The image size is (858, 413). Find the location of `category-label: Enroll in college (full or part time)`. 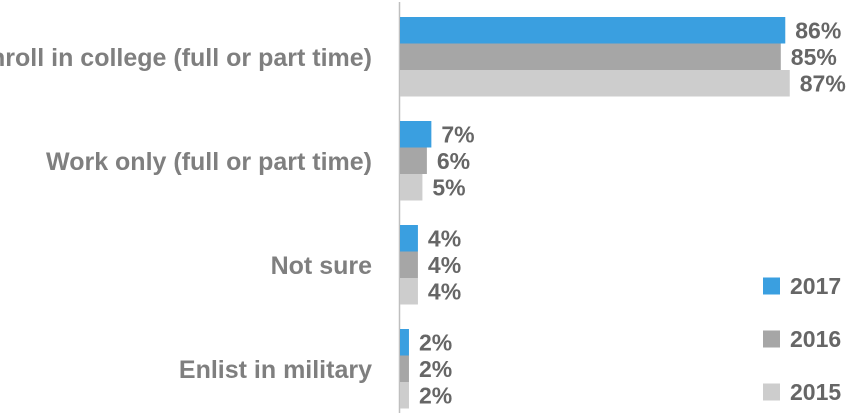

category-label: Enroll in college (full or part time) is located at coordinates (186, 58).